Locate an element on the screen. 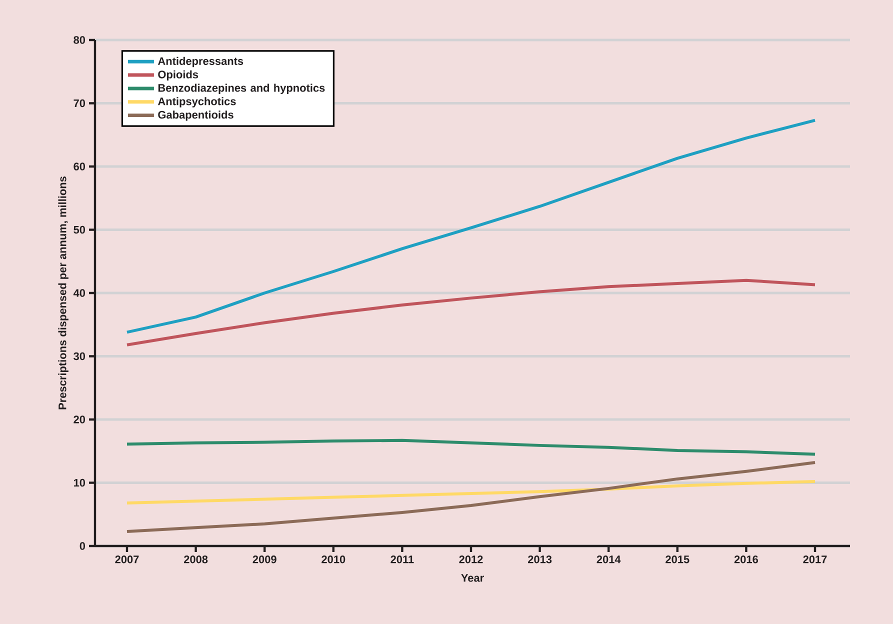 This screenshot has width=893, height=624. x-tick-label: 2010 is located at coordinates (334, 560).